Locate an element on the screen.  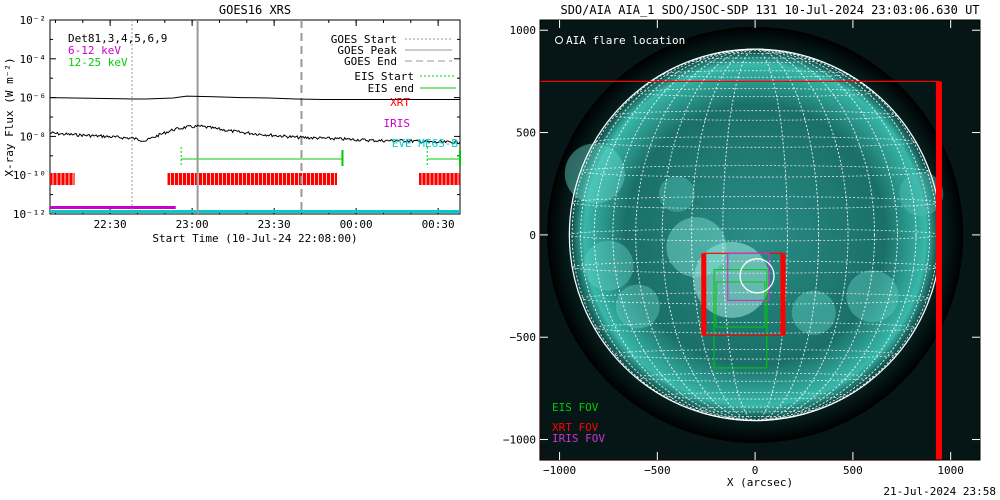
aia-ytick-label: 1000 is located at coordinates (523, 30).